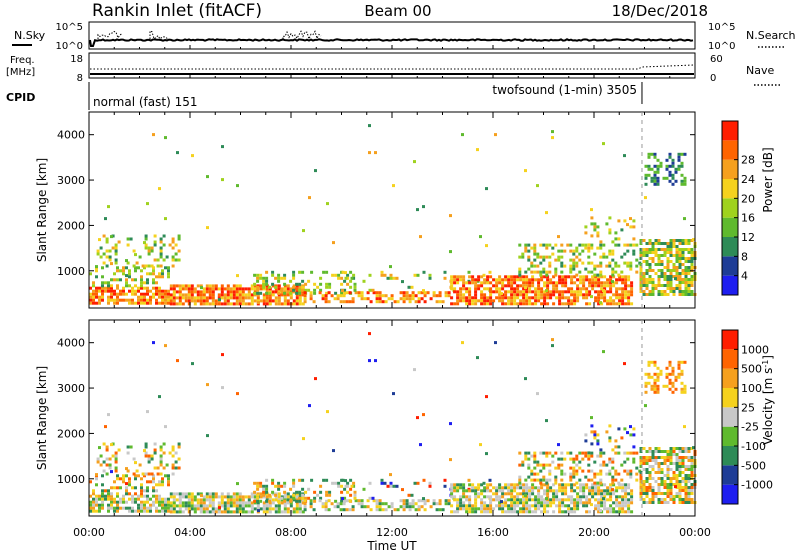 Image resolution: width=800 pixels, height=554 pixels. I want to click on freq-panel: Freq. [MHz] 18 8 60 0 Nave, so click(393, 69).